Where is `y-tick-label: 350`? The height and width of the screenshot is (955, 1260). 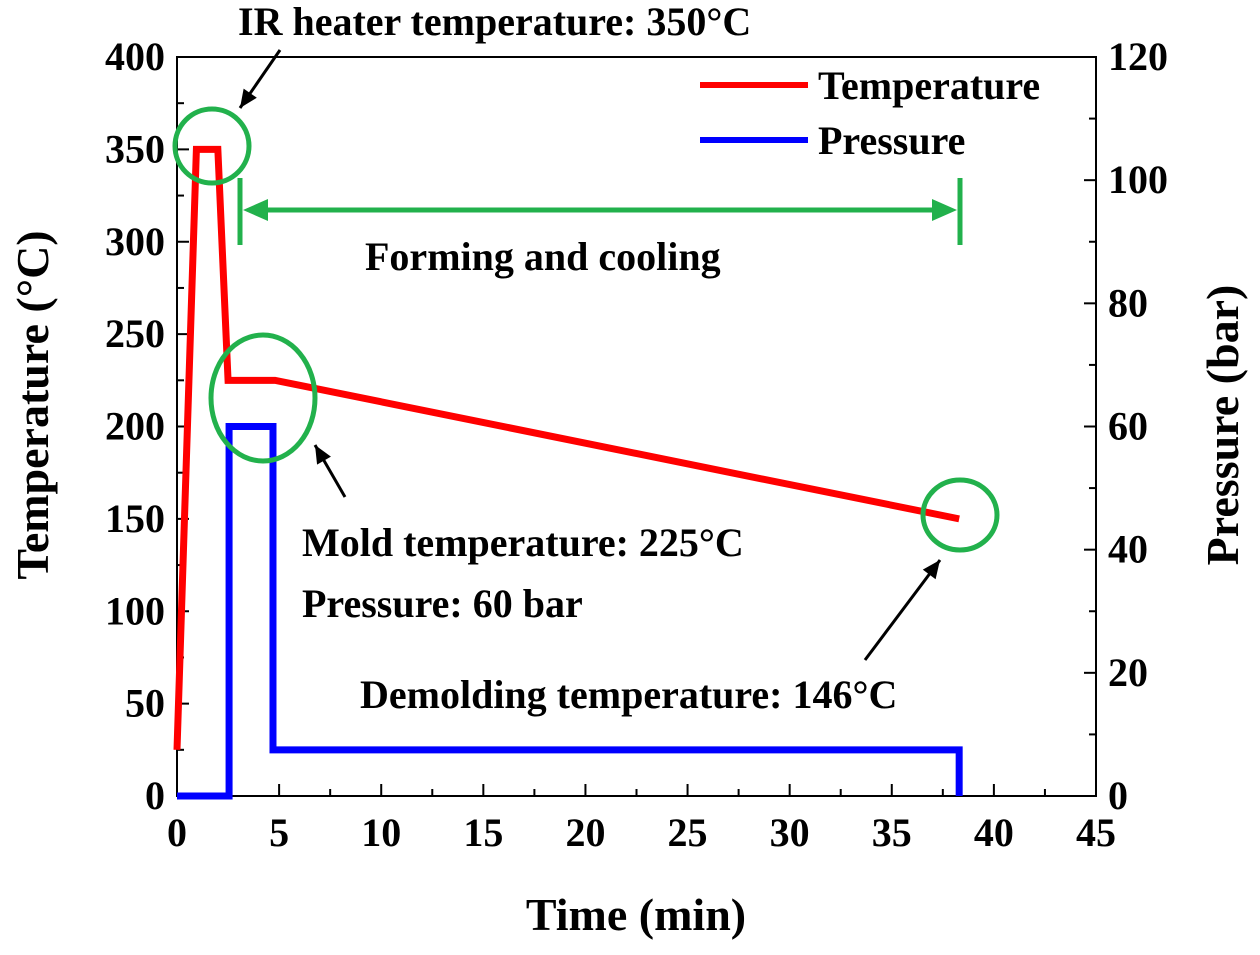
y-tick-label: 350 is located at coordinates (135, 148).